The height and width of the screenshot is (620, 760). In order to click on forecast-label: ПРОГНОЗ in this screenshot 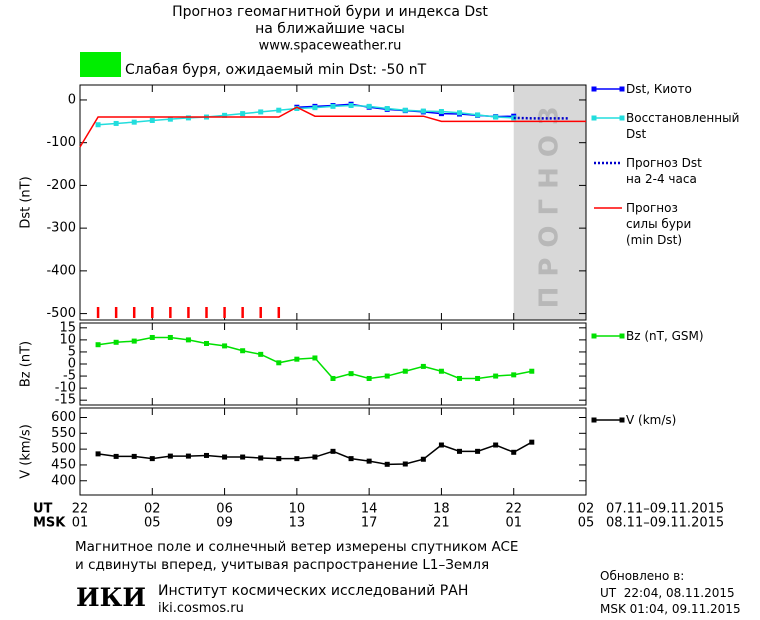, I will do `click(549, 203)`.